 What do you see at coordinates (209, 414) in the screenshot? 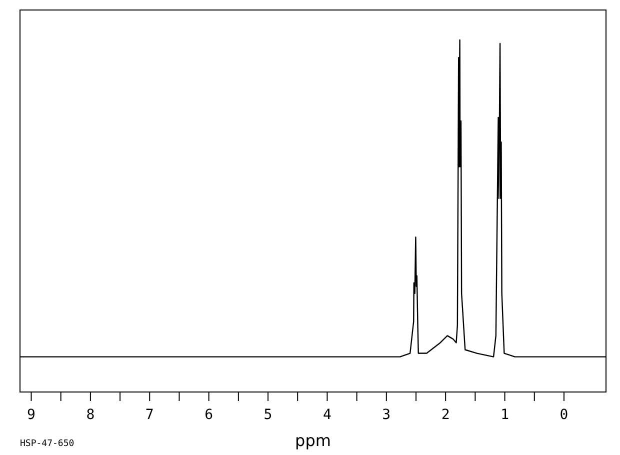
I see `x-tick-label: 6` at bounding box center [209, 414].